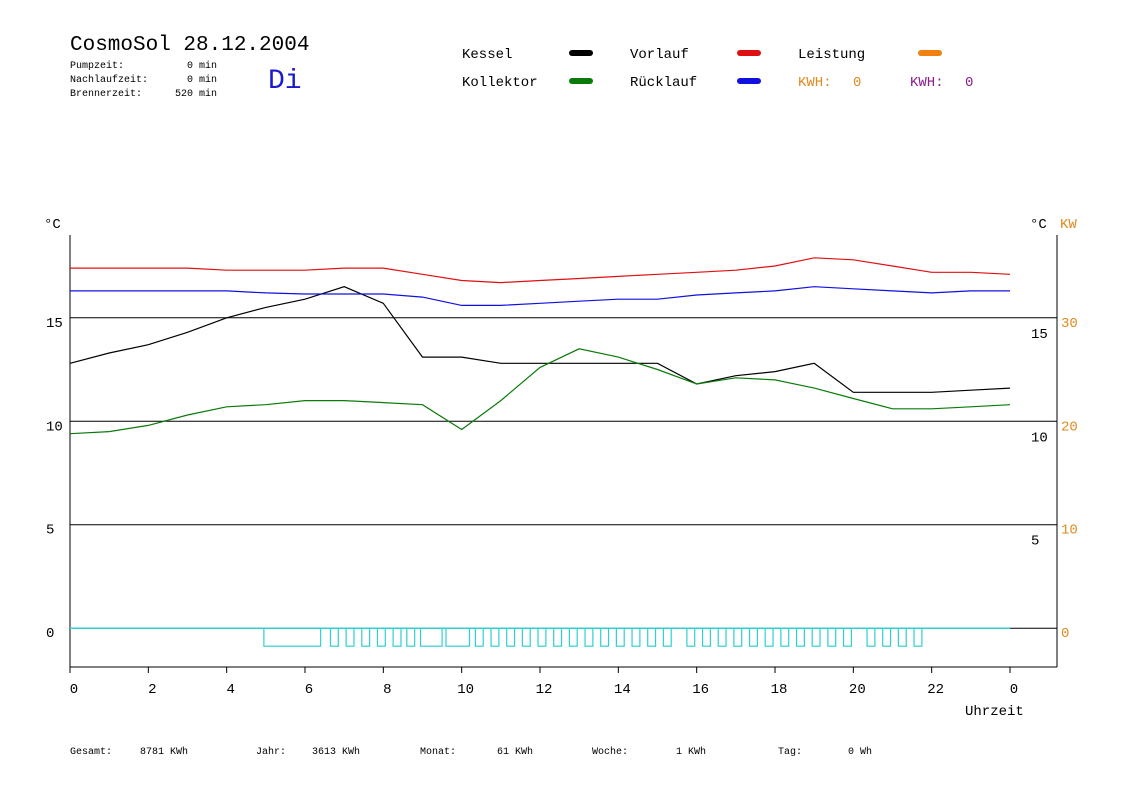  I want to click on x-tick-label: 14, so click(622, 690).